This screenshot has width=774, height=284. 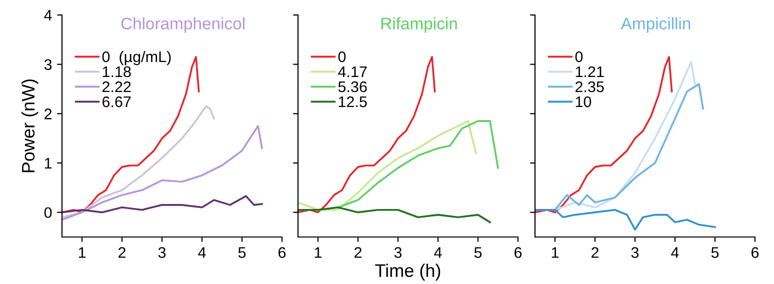 What do you see at coordinates (352, 72) in the screenshot?
I see `legend-label: 4.17` at bounding box center [352, 72].